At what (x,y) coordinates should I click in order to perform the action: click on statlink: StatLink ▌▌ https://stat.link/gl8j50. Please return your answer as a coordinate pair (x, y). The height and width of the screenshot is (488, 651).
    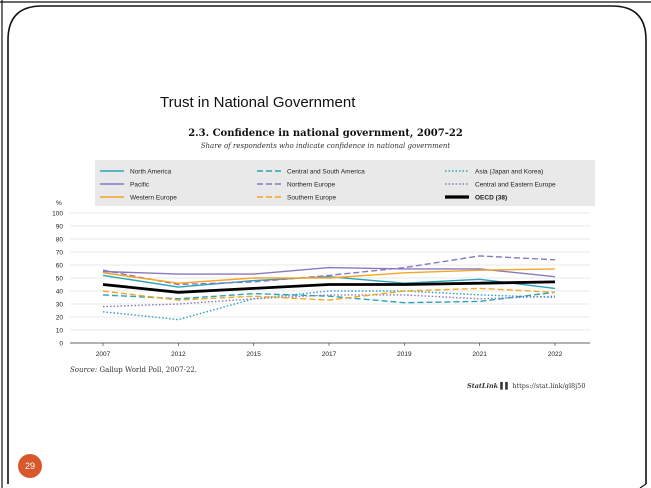
    Looking at the image, I should click on (526, 386).